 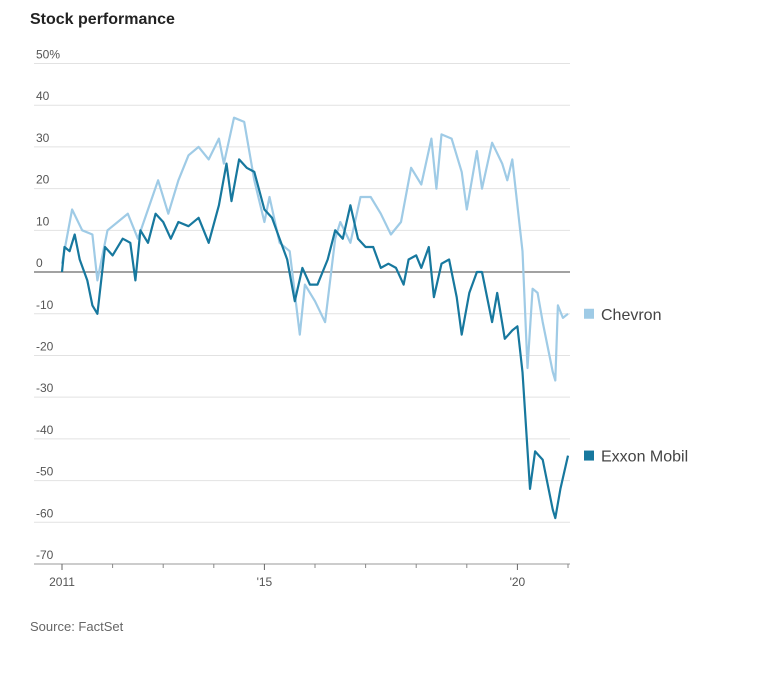 I want to click on legend-label: Chevron, so click(x=631, y=315).